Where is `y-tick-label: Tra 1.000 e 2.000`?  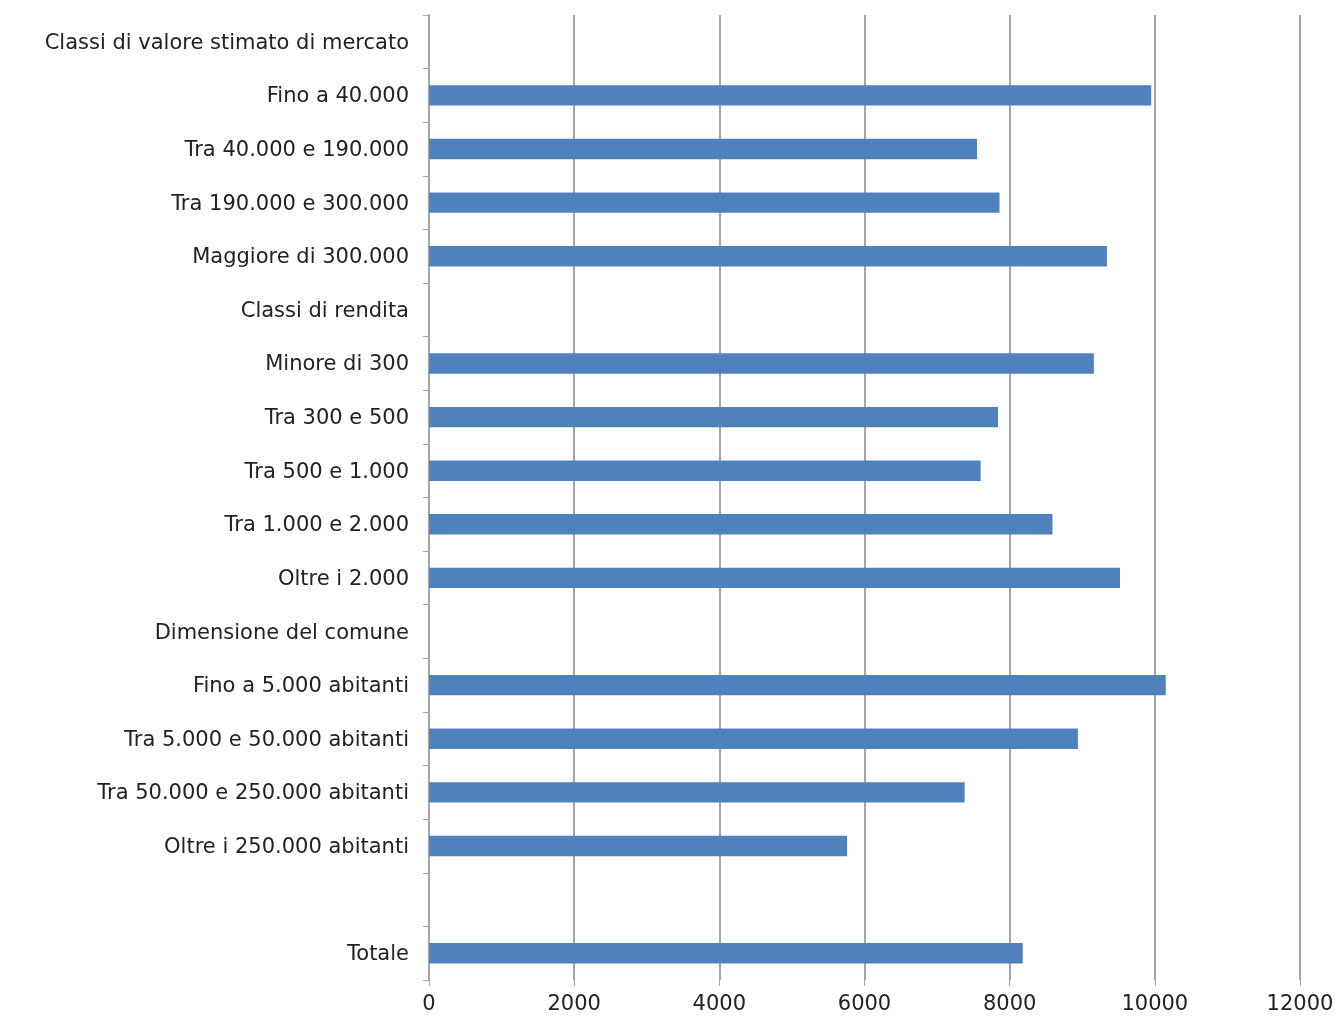
y-tick-label: Tra 1.000 e 2.000 is located at coordinates (316, 524).